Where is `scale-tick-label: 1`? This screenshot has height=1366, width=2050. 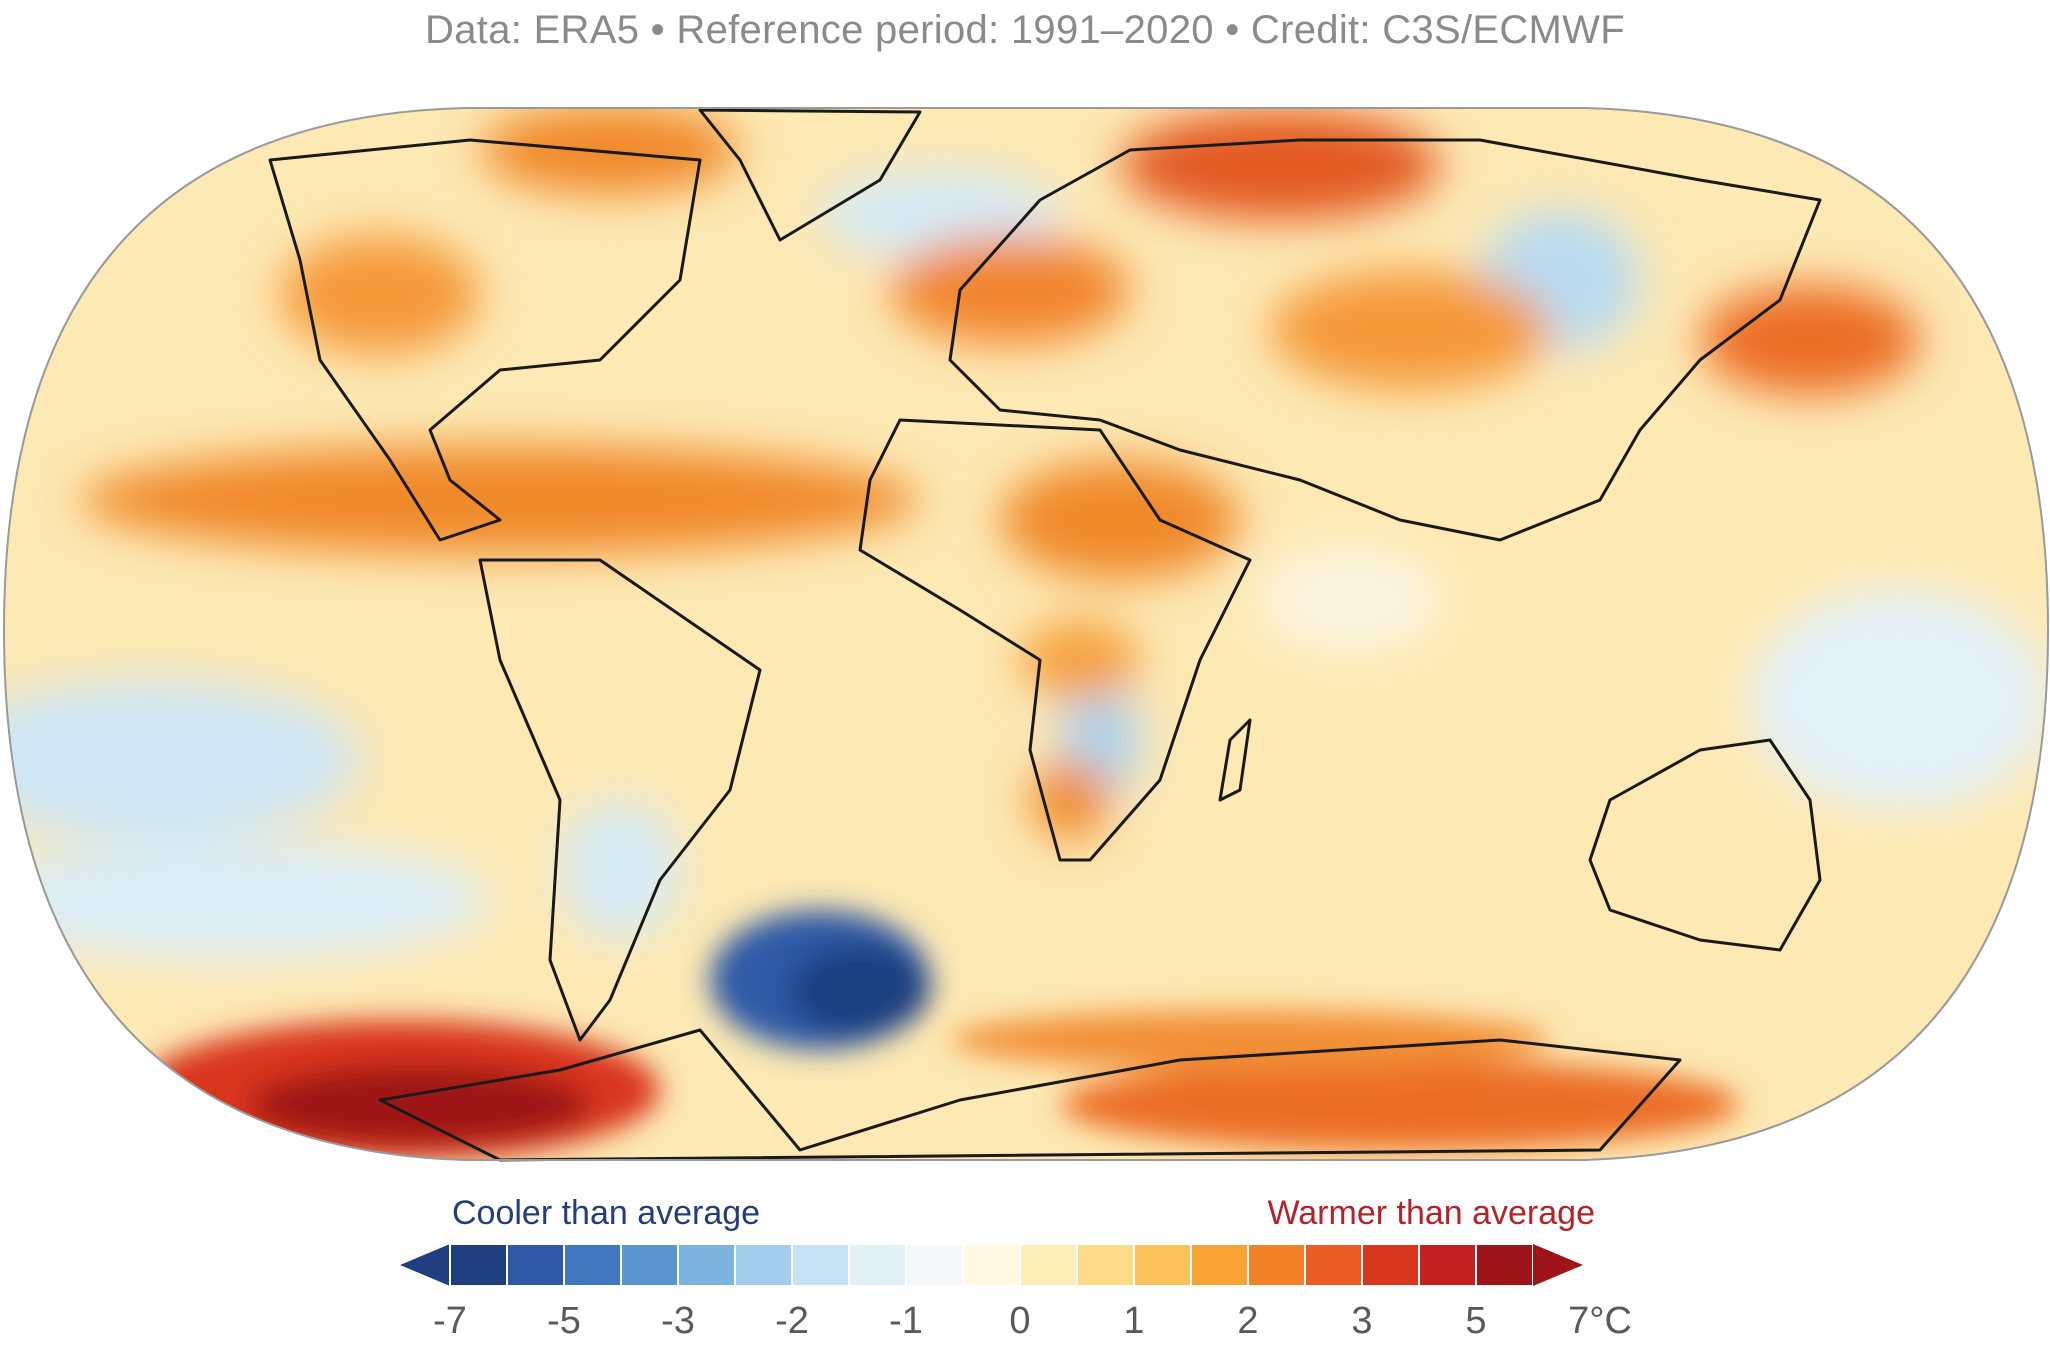 scale-tick-label: 1 is located at coordinates (1134, 1321).